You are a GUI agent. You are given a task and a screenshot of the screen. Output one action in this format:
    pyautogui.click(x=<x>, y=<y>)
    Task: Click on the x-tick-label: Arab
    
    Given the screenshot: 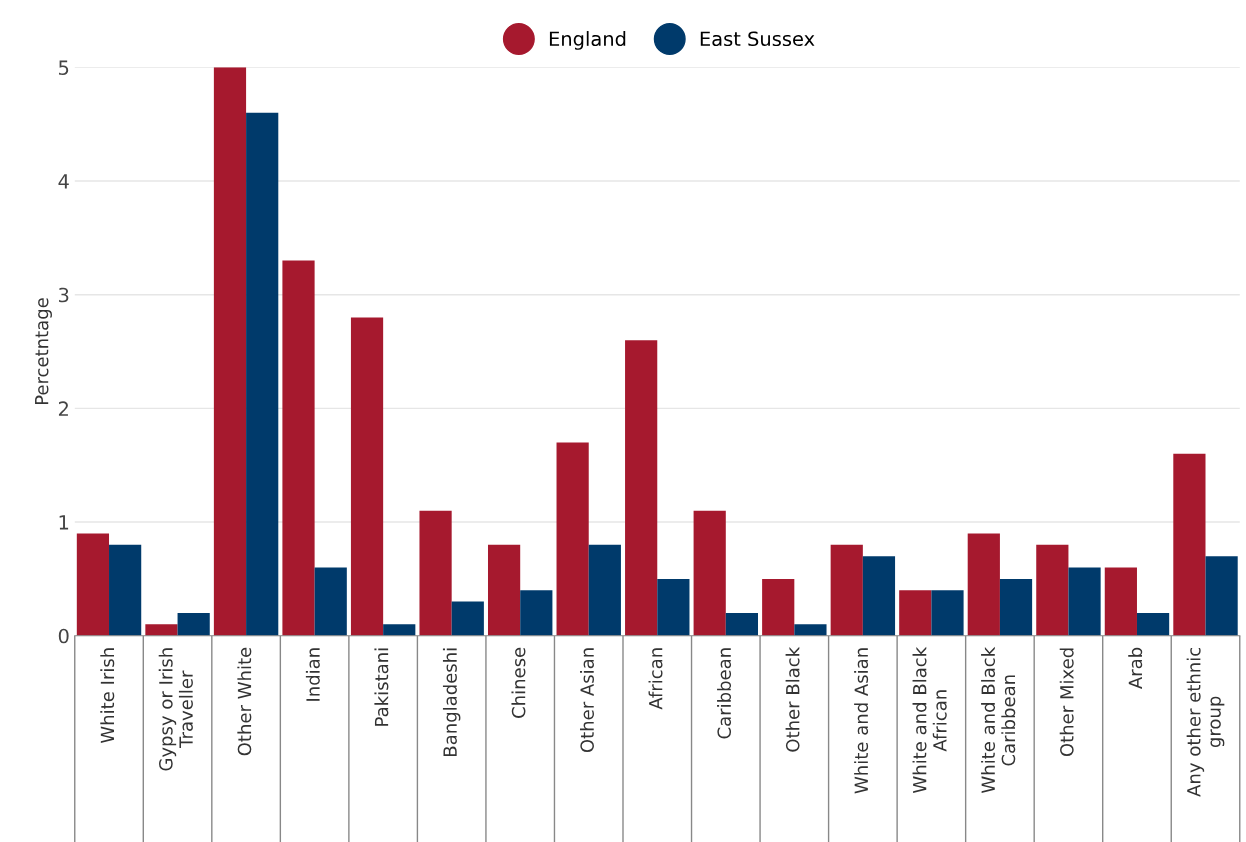 What is the action you would take?
    pyautogui.click(x=1135, y=668)
    